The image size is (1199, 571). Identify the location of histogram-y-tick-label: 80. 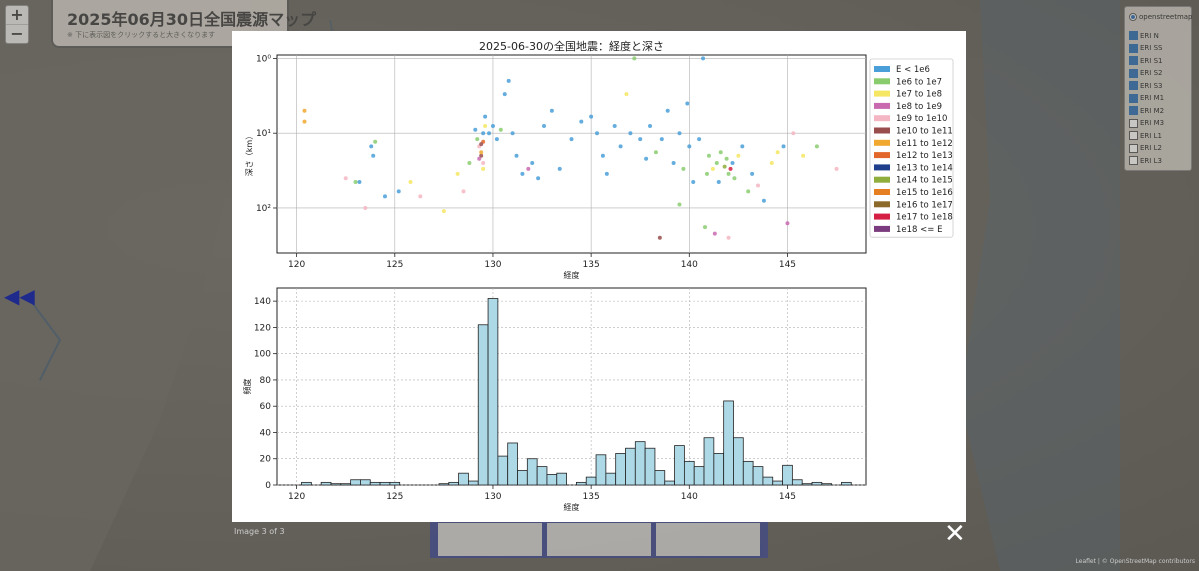
(266, 381).